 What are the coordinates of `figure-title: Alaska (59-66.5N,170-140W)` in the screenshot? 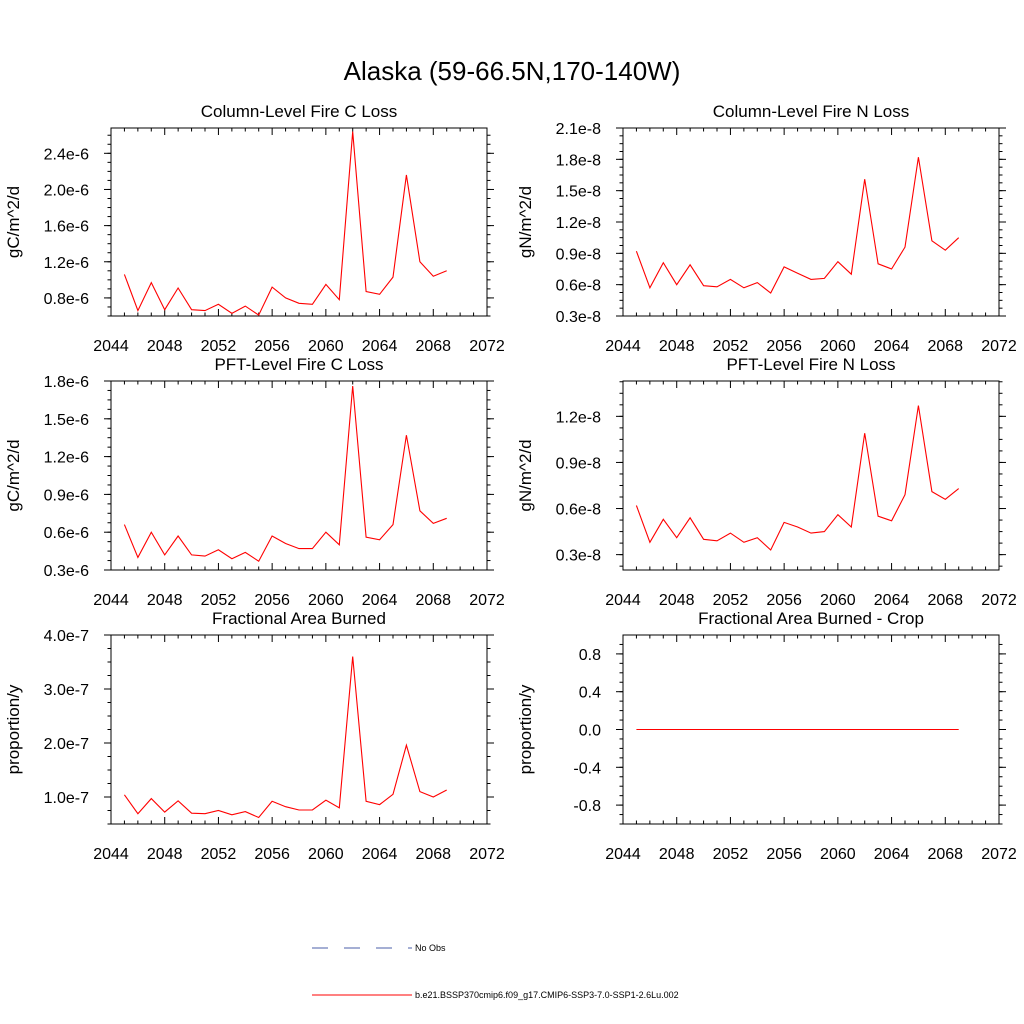 It's located at (512, 71).